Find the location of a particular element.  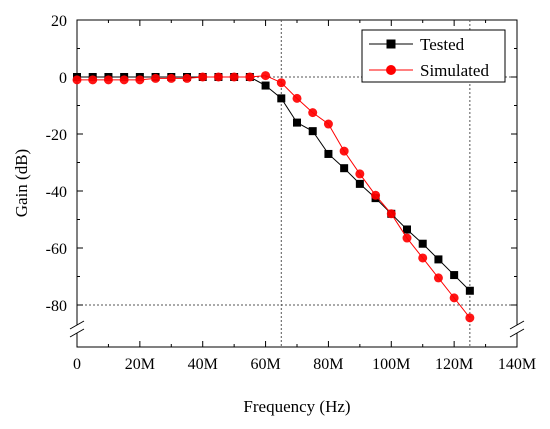

x-tick-label: 80M is located at coordinates (328, 364).